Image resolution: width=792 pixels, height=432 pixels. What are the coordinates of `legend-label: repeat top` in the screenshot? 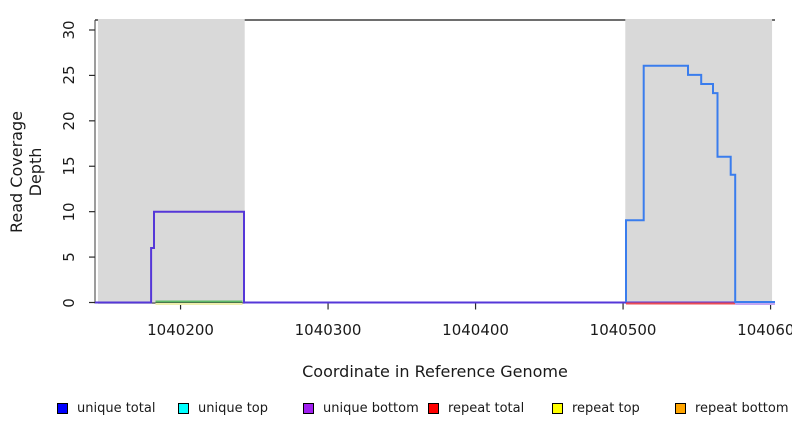 It's located at (606, 408).